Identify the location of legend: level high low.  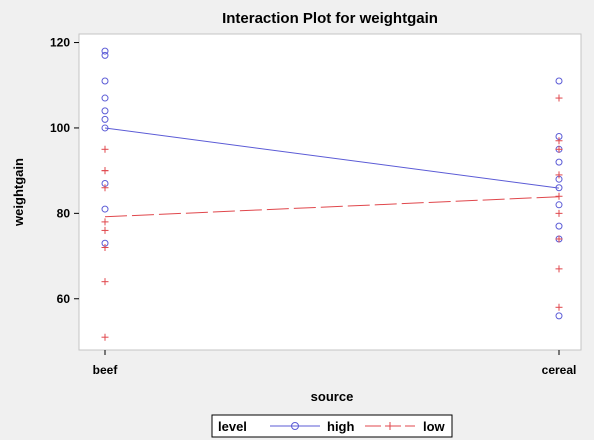
(332, 426).